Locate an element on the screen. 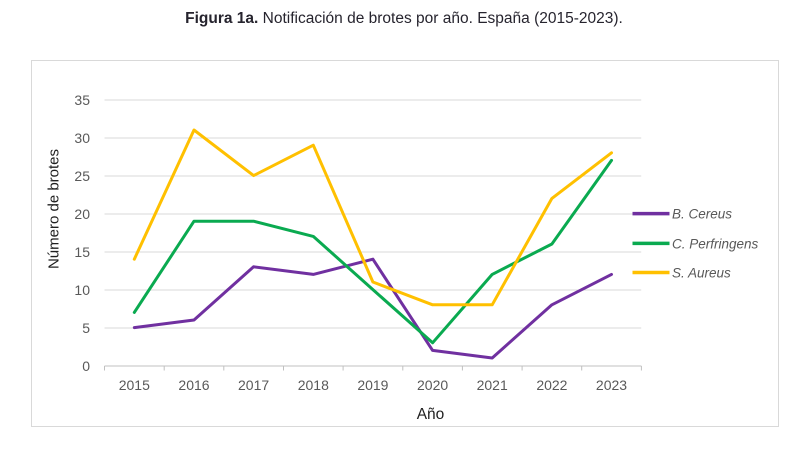  svg-text: Número de brotes is located at coordinates (54, 209).